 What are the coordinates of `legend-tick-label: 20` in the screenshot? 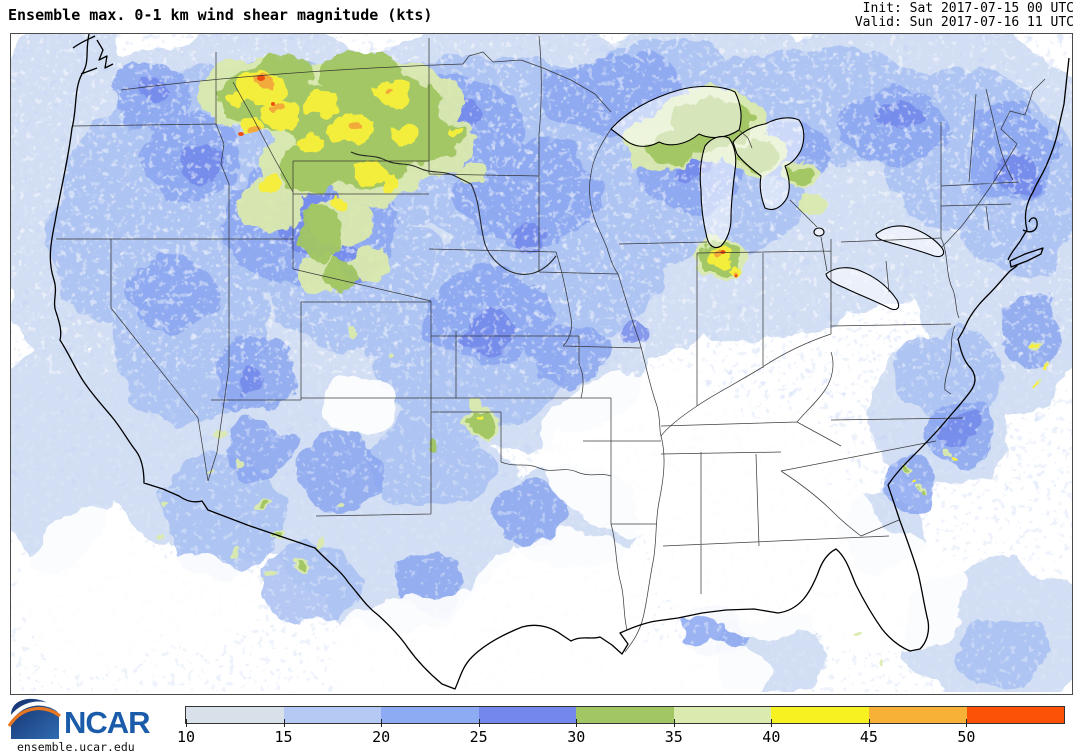 It's located at (381, 737).